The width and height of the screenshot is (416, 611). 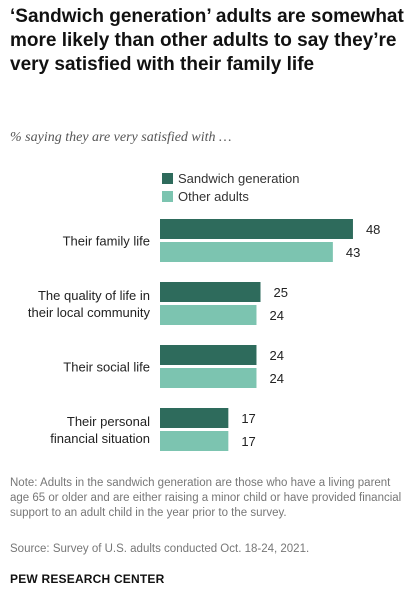 What do you see at coordinates (248, 418) in the screenshot?
I see `data-label-4-series-1: 17` at bounding box center [248, 418].